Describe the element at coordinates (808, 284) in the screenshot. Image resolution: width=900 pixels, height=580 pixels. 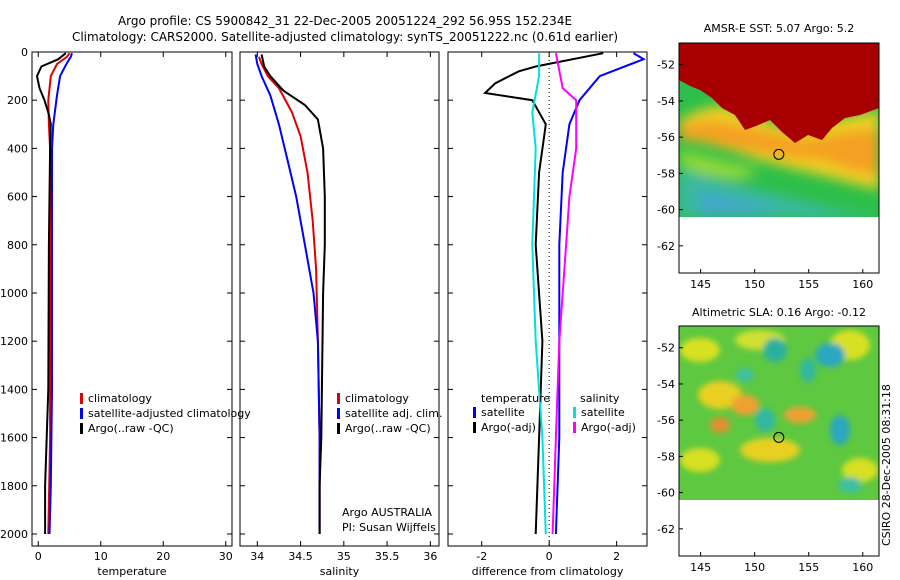
I see `sst-map-xtick-label: 155` at that location.